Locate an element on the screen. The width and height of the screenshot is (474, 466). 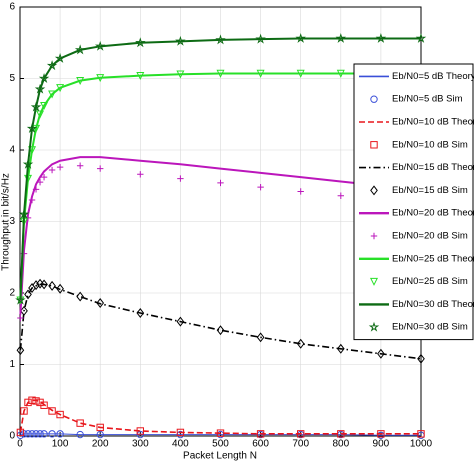
legend-label: Eb/N0=30 dB Theory is located at coordinates (433, 304).